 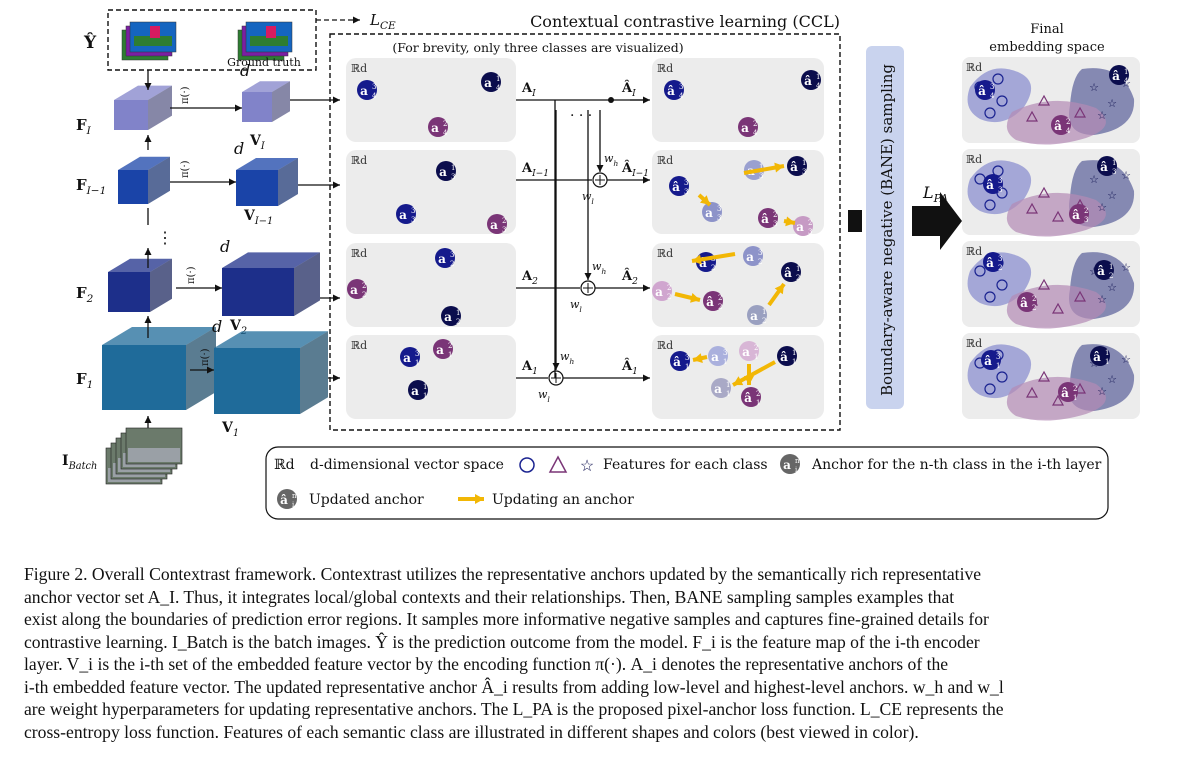 I want to click on anchor-node: â 21, so click(x=1068, y=392).